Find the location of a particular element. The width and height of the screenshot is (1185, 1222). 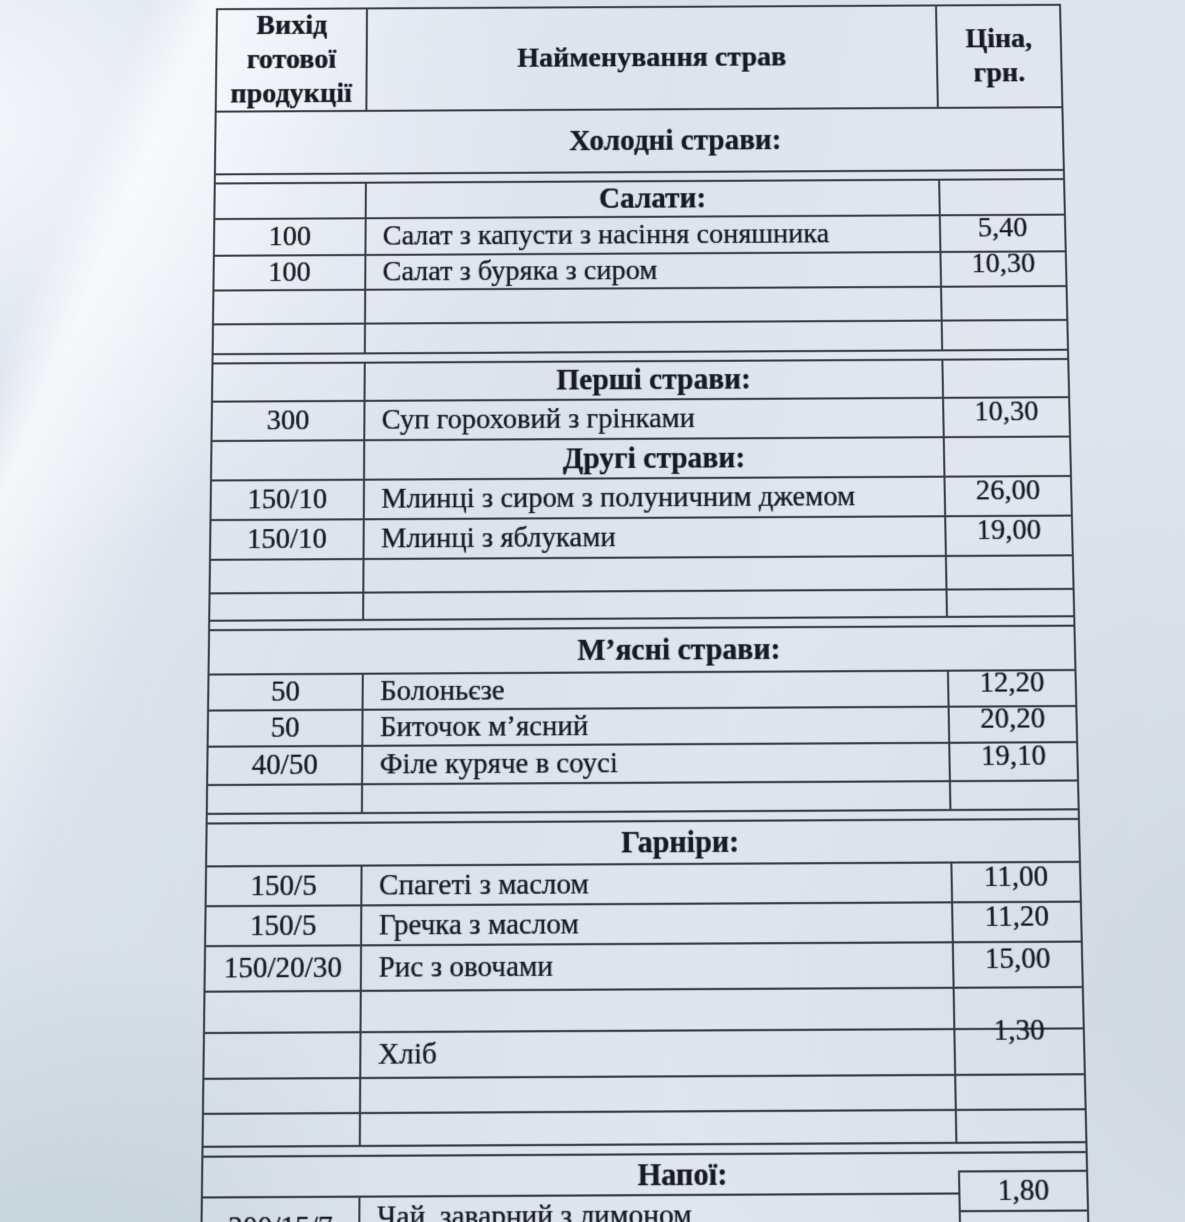

subsection-row: Перші страви: is located at coordinates (641, 381).